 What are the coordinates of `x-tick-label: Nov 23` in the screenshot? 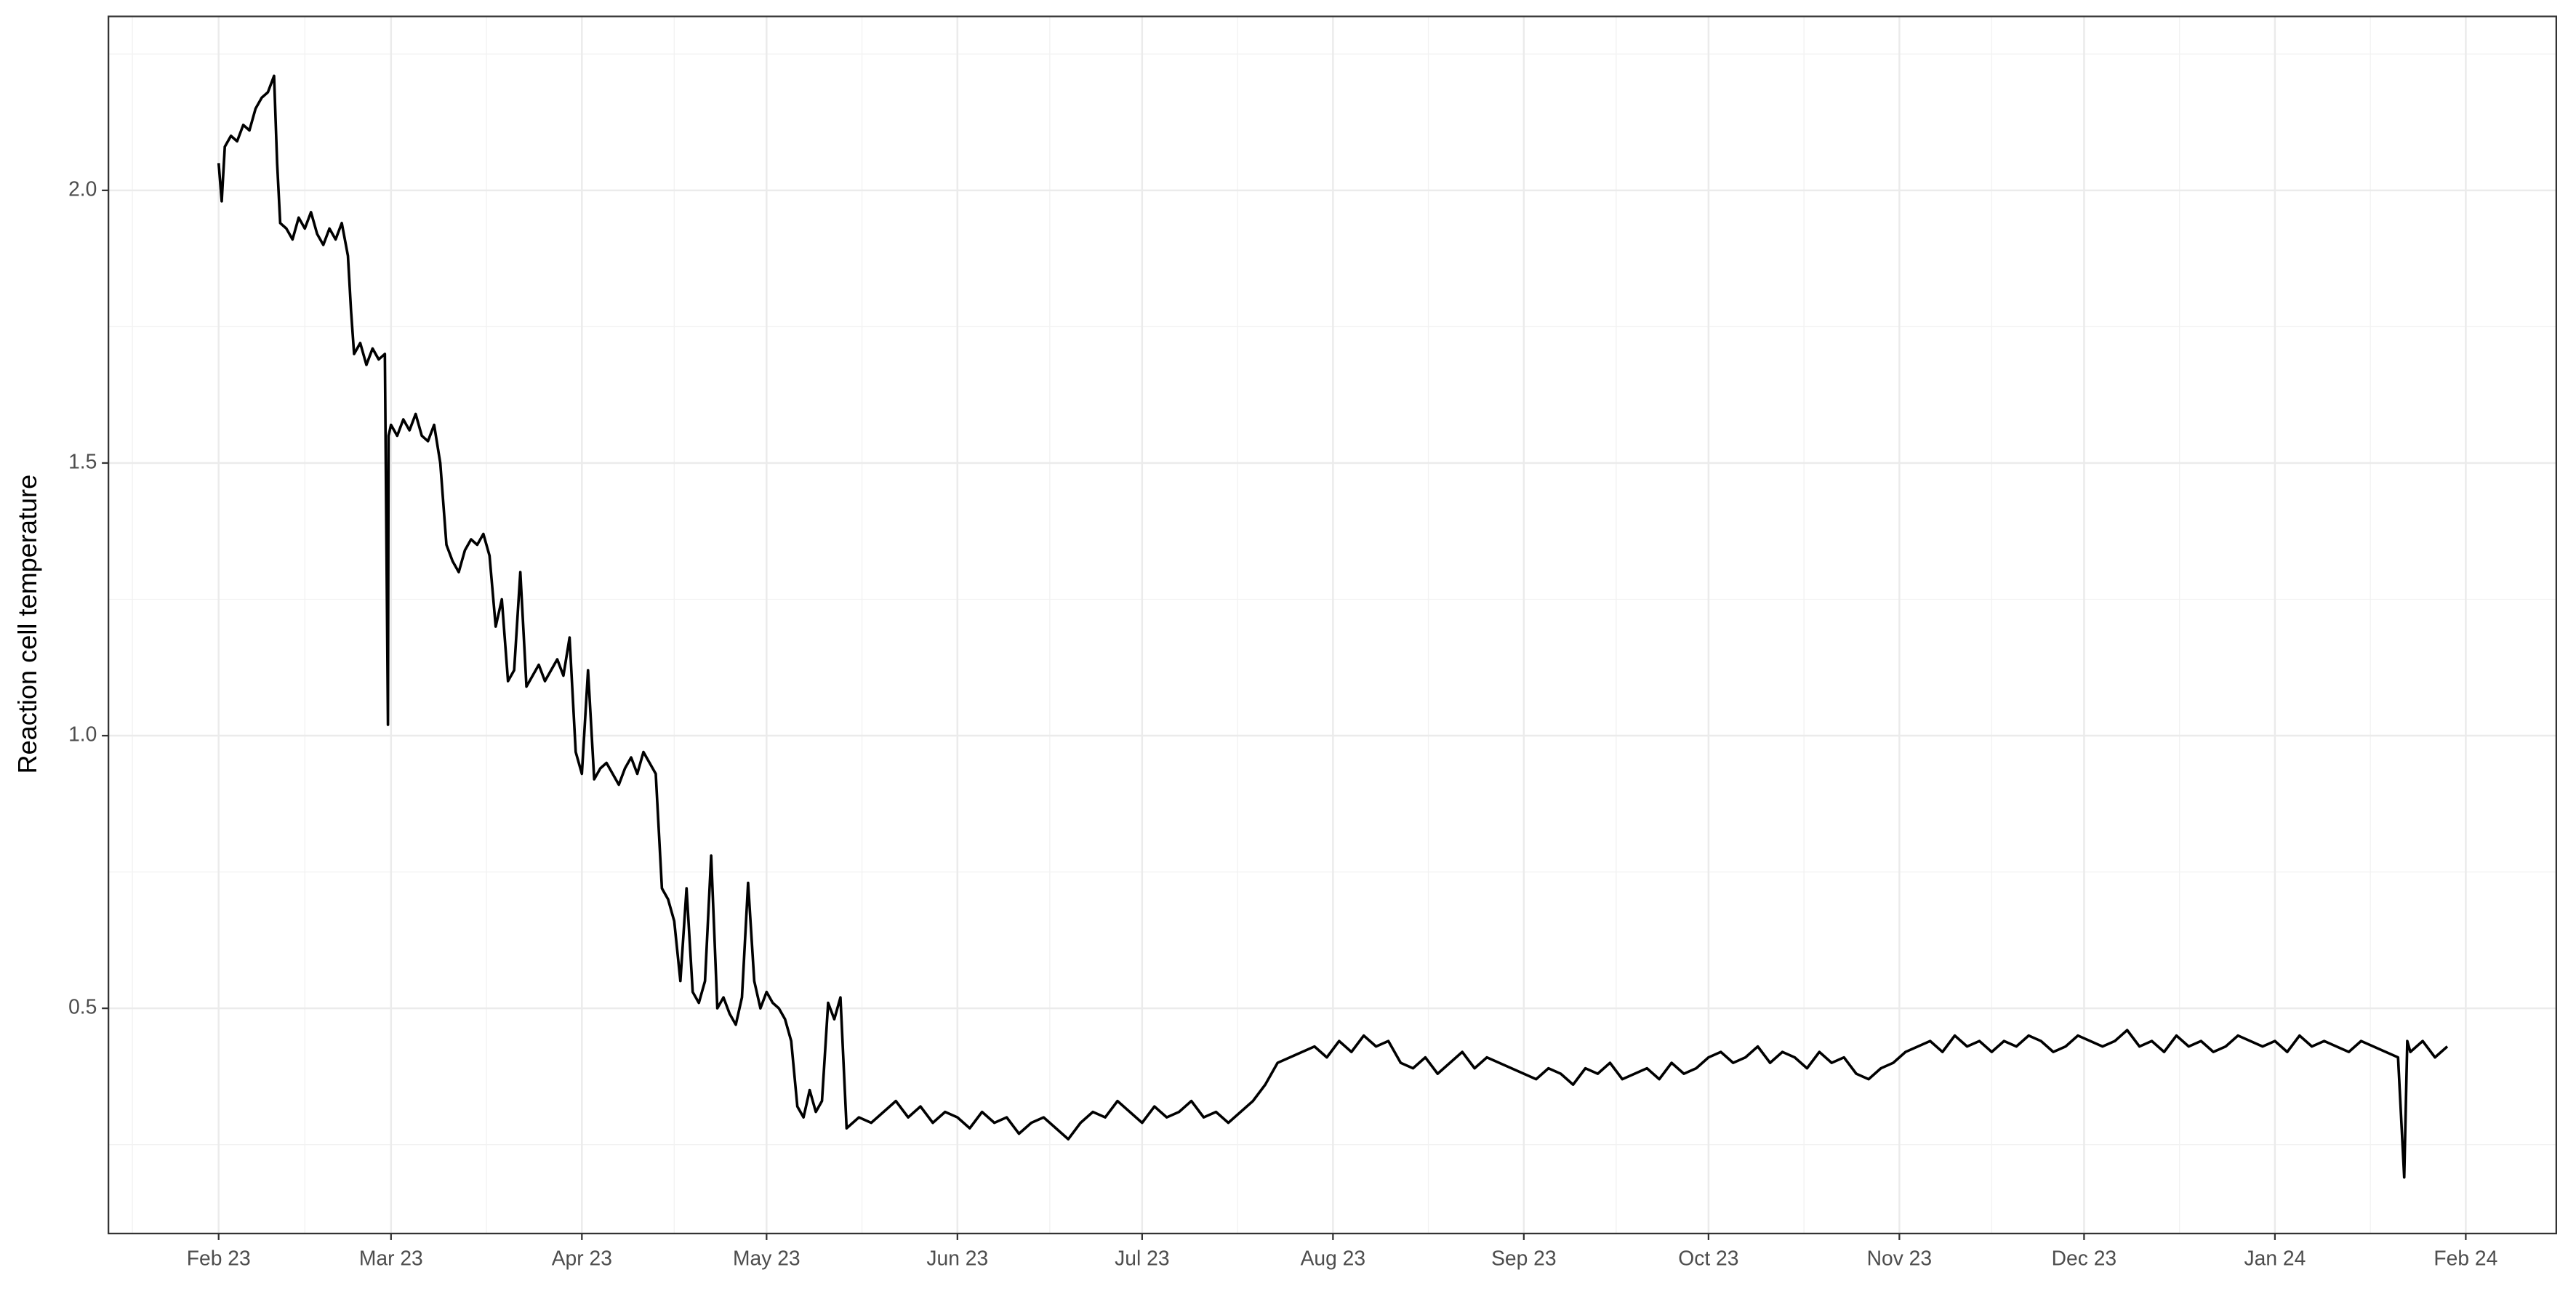 It's located at (1899, 1258).